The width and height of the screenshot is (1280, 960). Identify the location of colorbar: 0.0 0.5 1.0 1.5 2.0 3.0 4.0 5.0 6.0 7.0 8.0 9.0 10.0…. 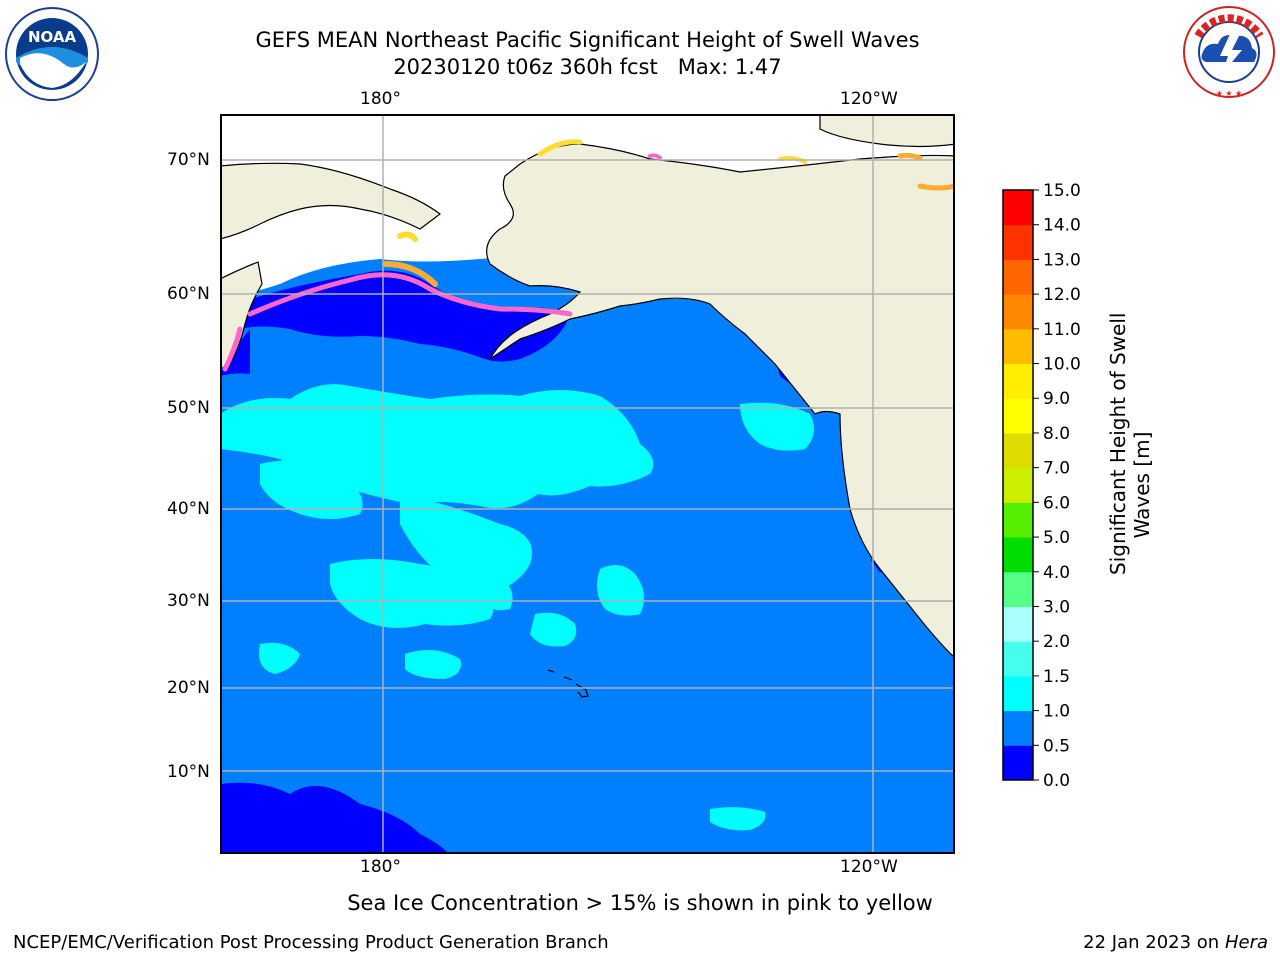
(1041, 485).